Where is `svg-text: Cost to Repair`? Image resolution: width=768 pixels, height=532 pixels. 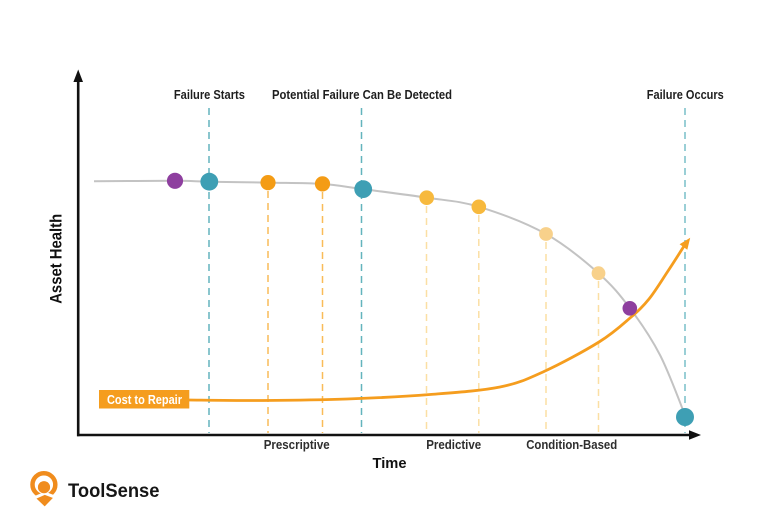 svg-text: Cost to Repair is located at coordinates (144, 399).